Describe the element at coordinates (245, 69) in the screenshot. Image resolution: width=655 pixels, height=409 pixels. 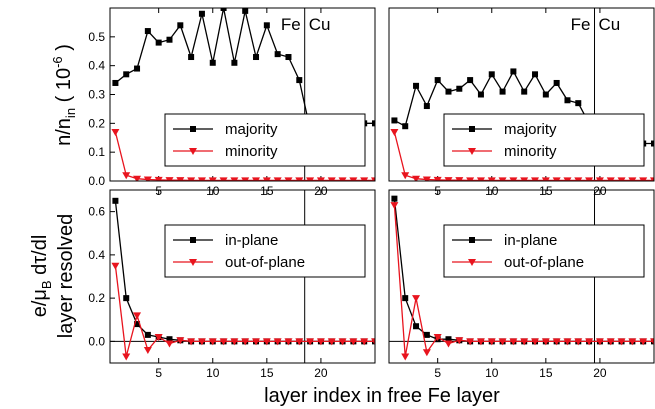
I see `series-line-majority` at that location.